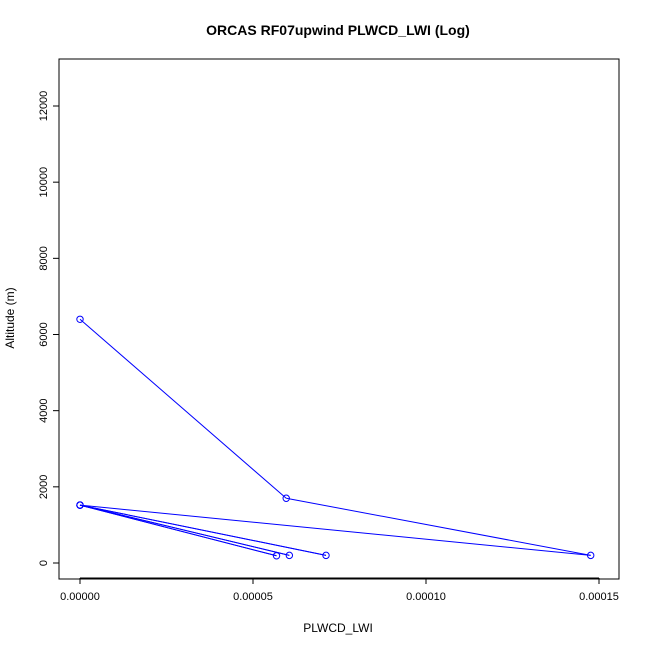 The height and width of the screenshot is (650, 650). I want to click on chart-title: ORCAS RF07upwind PLWCD_LWI (Log), so click(338, 30).